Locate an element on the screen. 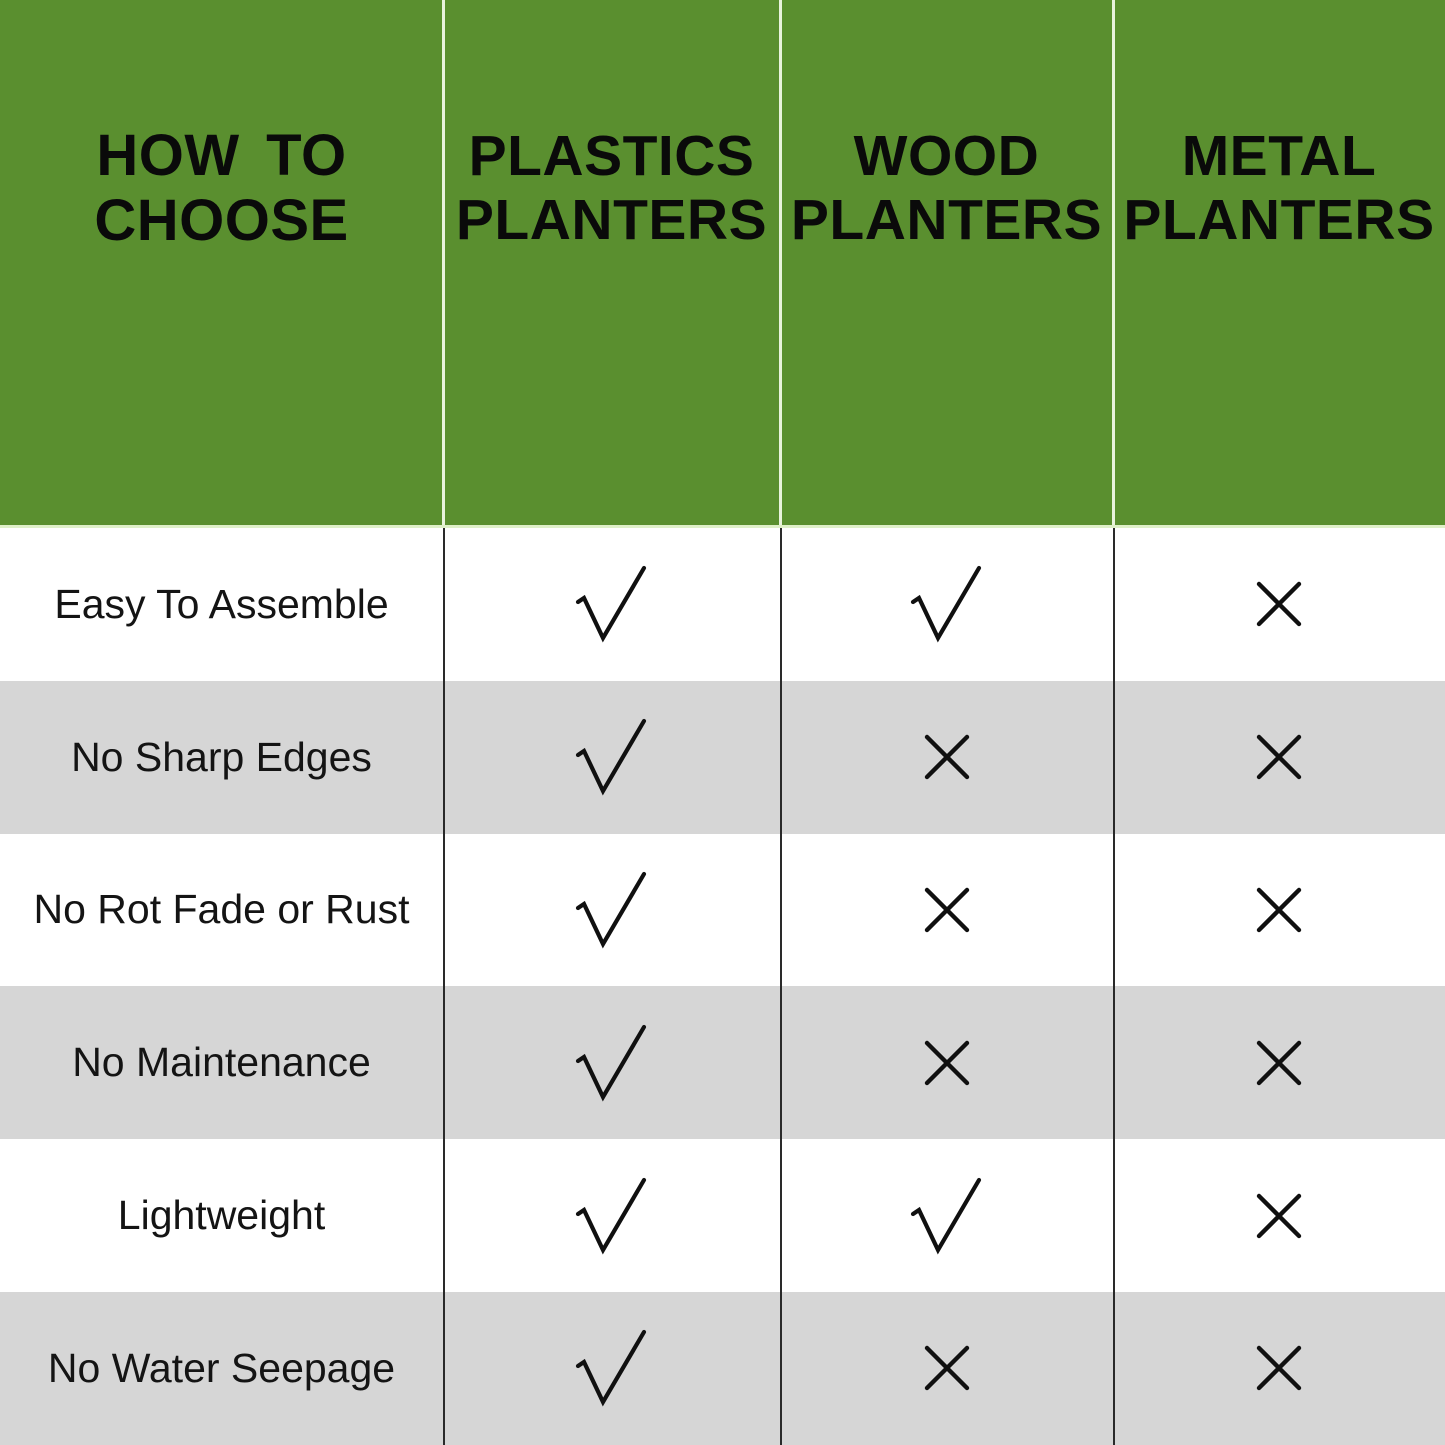  column-header-metal-planters: METAL PLANTERS is located at coordinates (1279, 263).